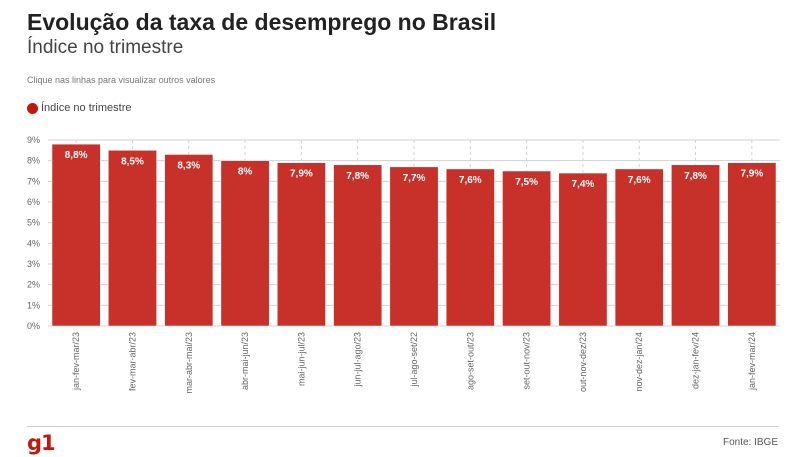  Describe the element at coordinates (188, 165) in the screenshot. I see `bar-value-label: 8,3%` at that location.